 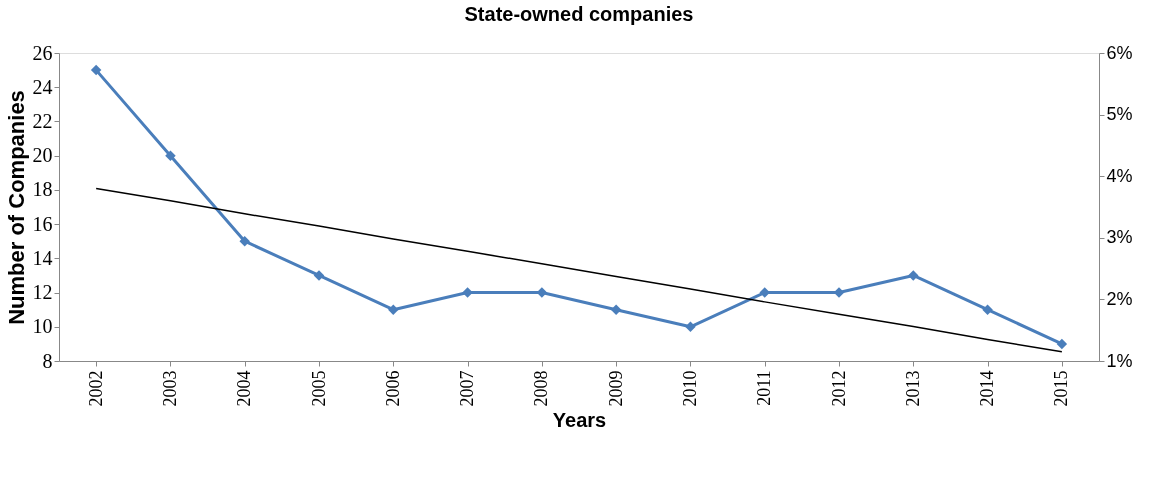 I want to click on y-tick-label: 18, so click(x=42, y=189).